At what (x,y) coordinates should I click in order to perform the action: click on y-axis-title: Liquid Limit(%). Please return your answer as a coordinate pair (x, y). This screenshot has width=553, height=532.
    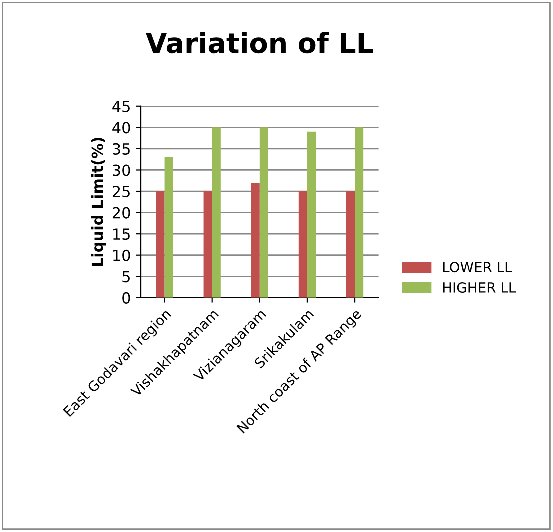
    Looking at the image, I should click on (99, 202).